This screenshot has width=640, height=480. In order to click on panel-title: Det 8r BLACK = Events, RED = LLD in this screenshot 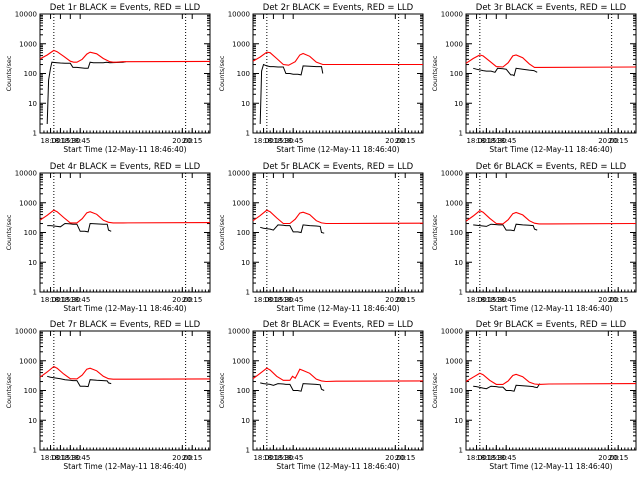, I will do `click(338, 325)`.